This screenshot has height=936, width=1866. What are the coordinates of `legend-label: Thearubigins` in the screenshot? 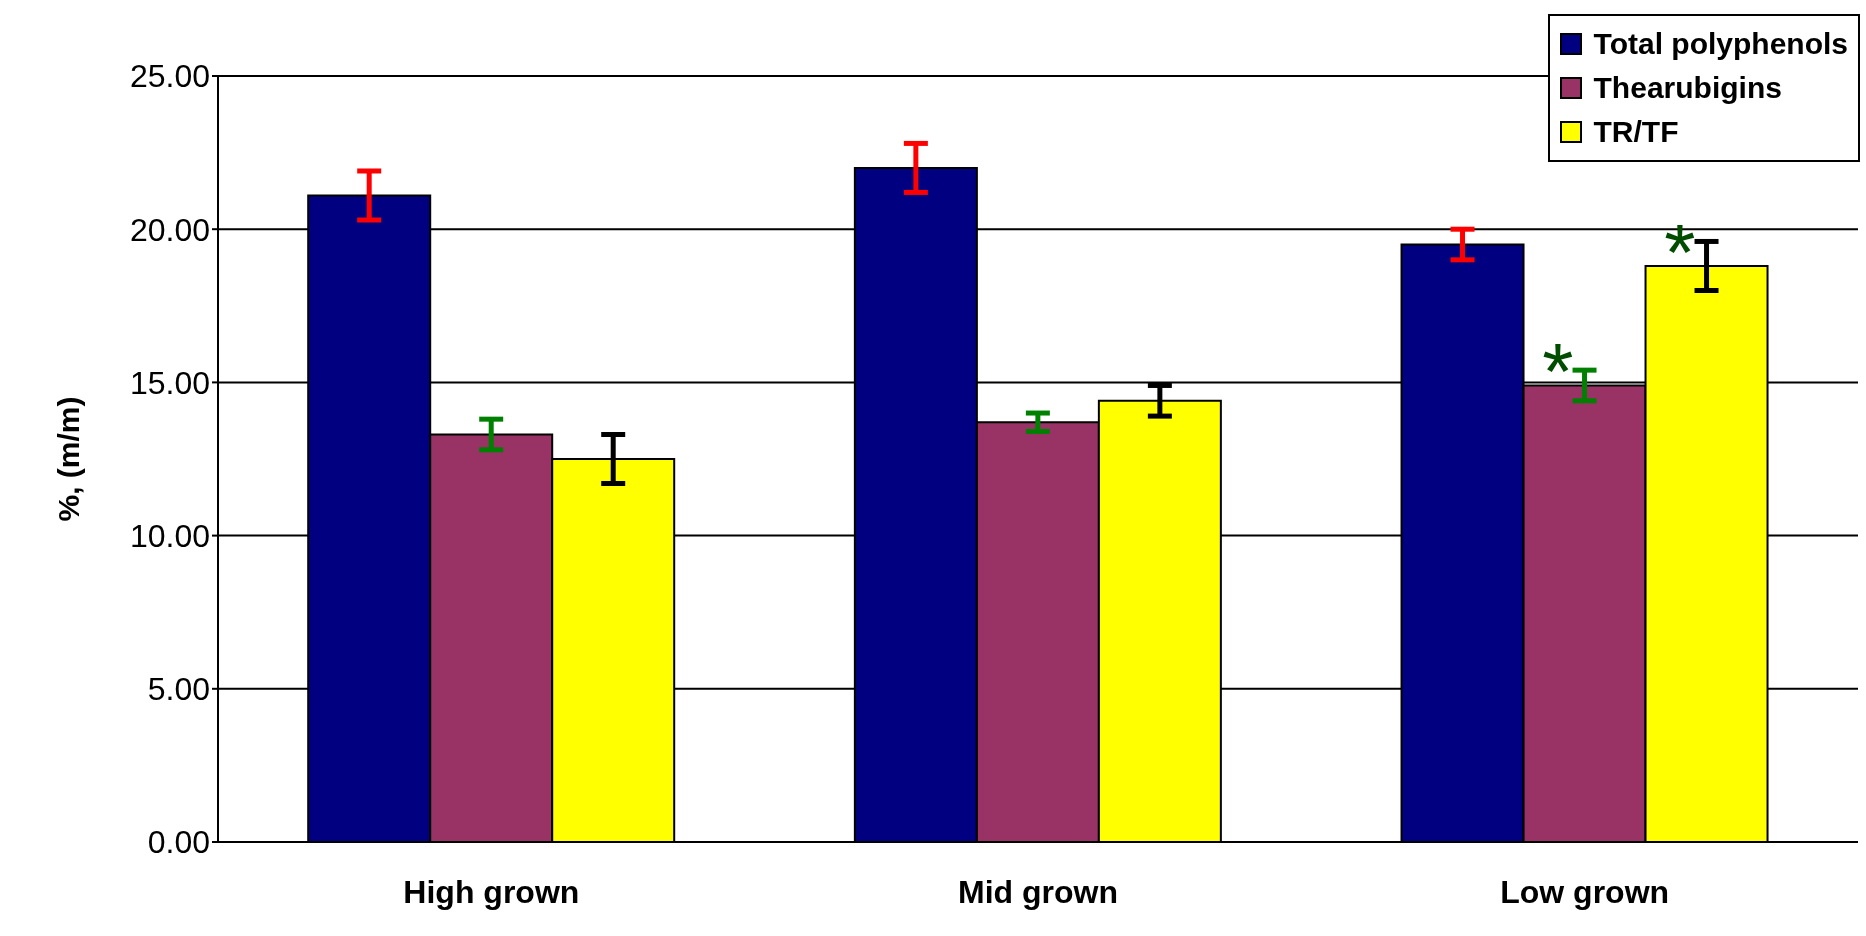 It's located at (1687, 88).